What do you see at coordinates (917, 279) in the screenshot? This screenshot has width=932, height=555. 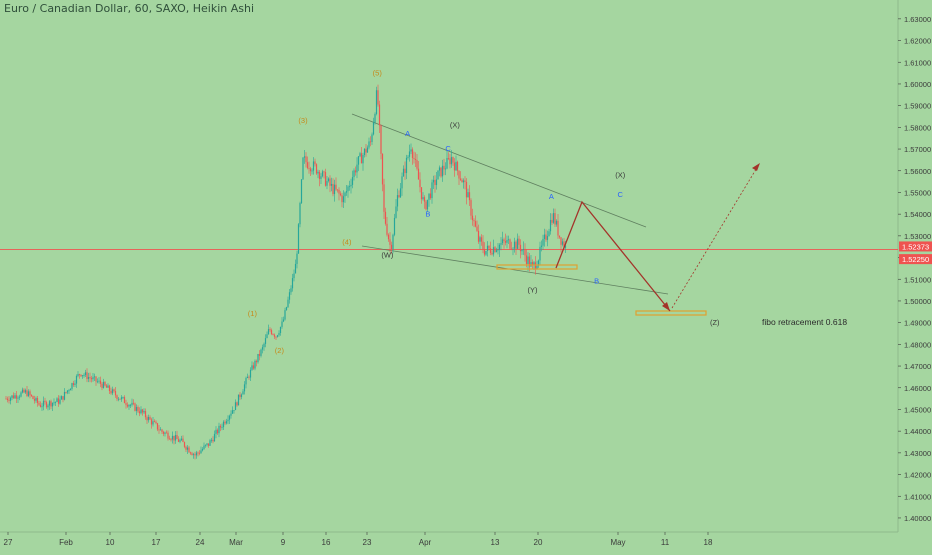 I see `y-tick-label: 1.51000` at bounding box center [917, 279].